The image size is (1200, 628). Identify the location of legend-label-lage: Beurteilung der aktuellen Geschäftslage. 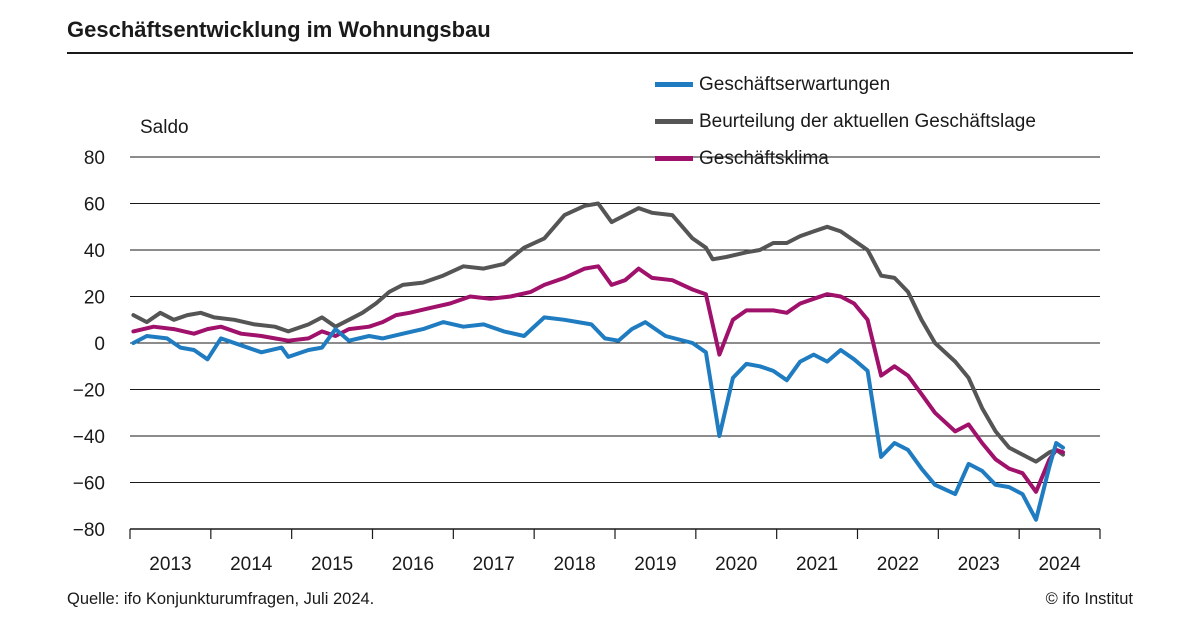
(867, 121).